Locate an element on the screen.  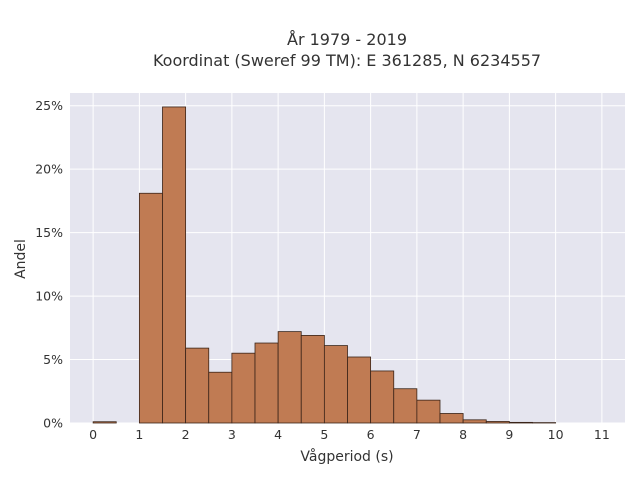
x-tick-label: 9 is located at coordinates (509, 434).